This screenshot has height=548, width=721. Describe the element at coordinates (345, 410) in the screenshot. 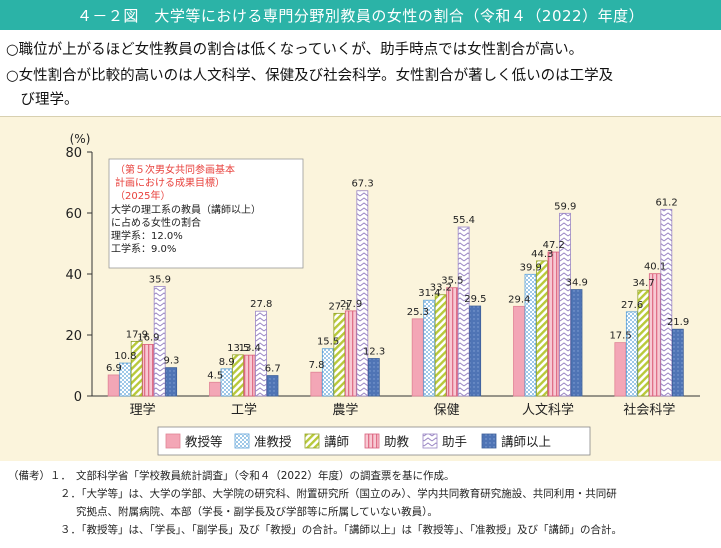

I see `category-label: 農学` at that location.